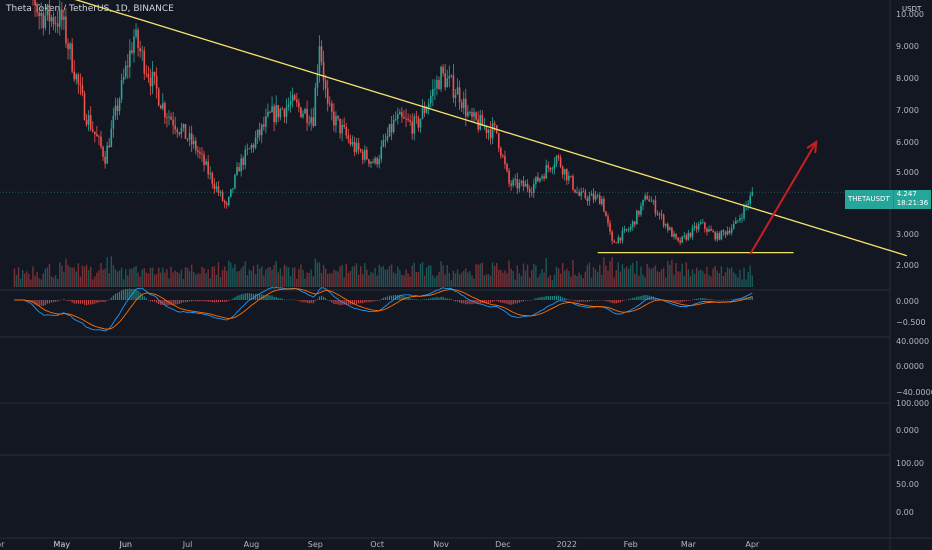 This screenshot has width=932, height=550. I want to click on time-tick-3: Jul, so click(187, 544).